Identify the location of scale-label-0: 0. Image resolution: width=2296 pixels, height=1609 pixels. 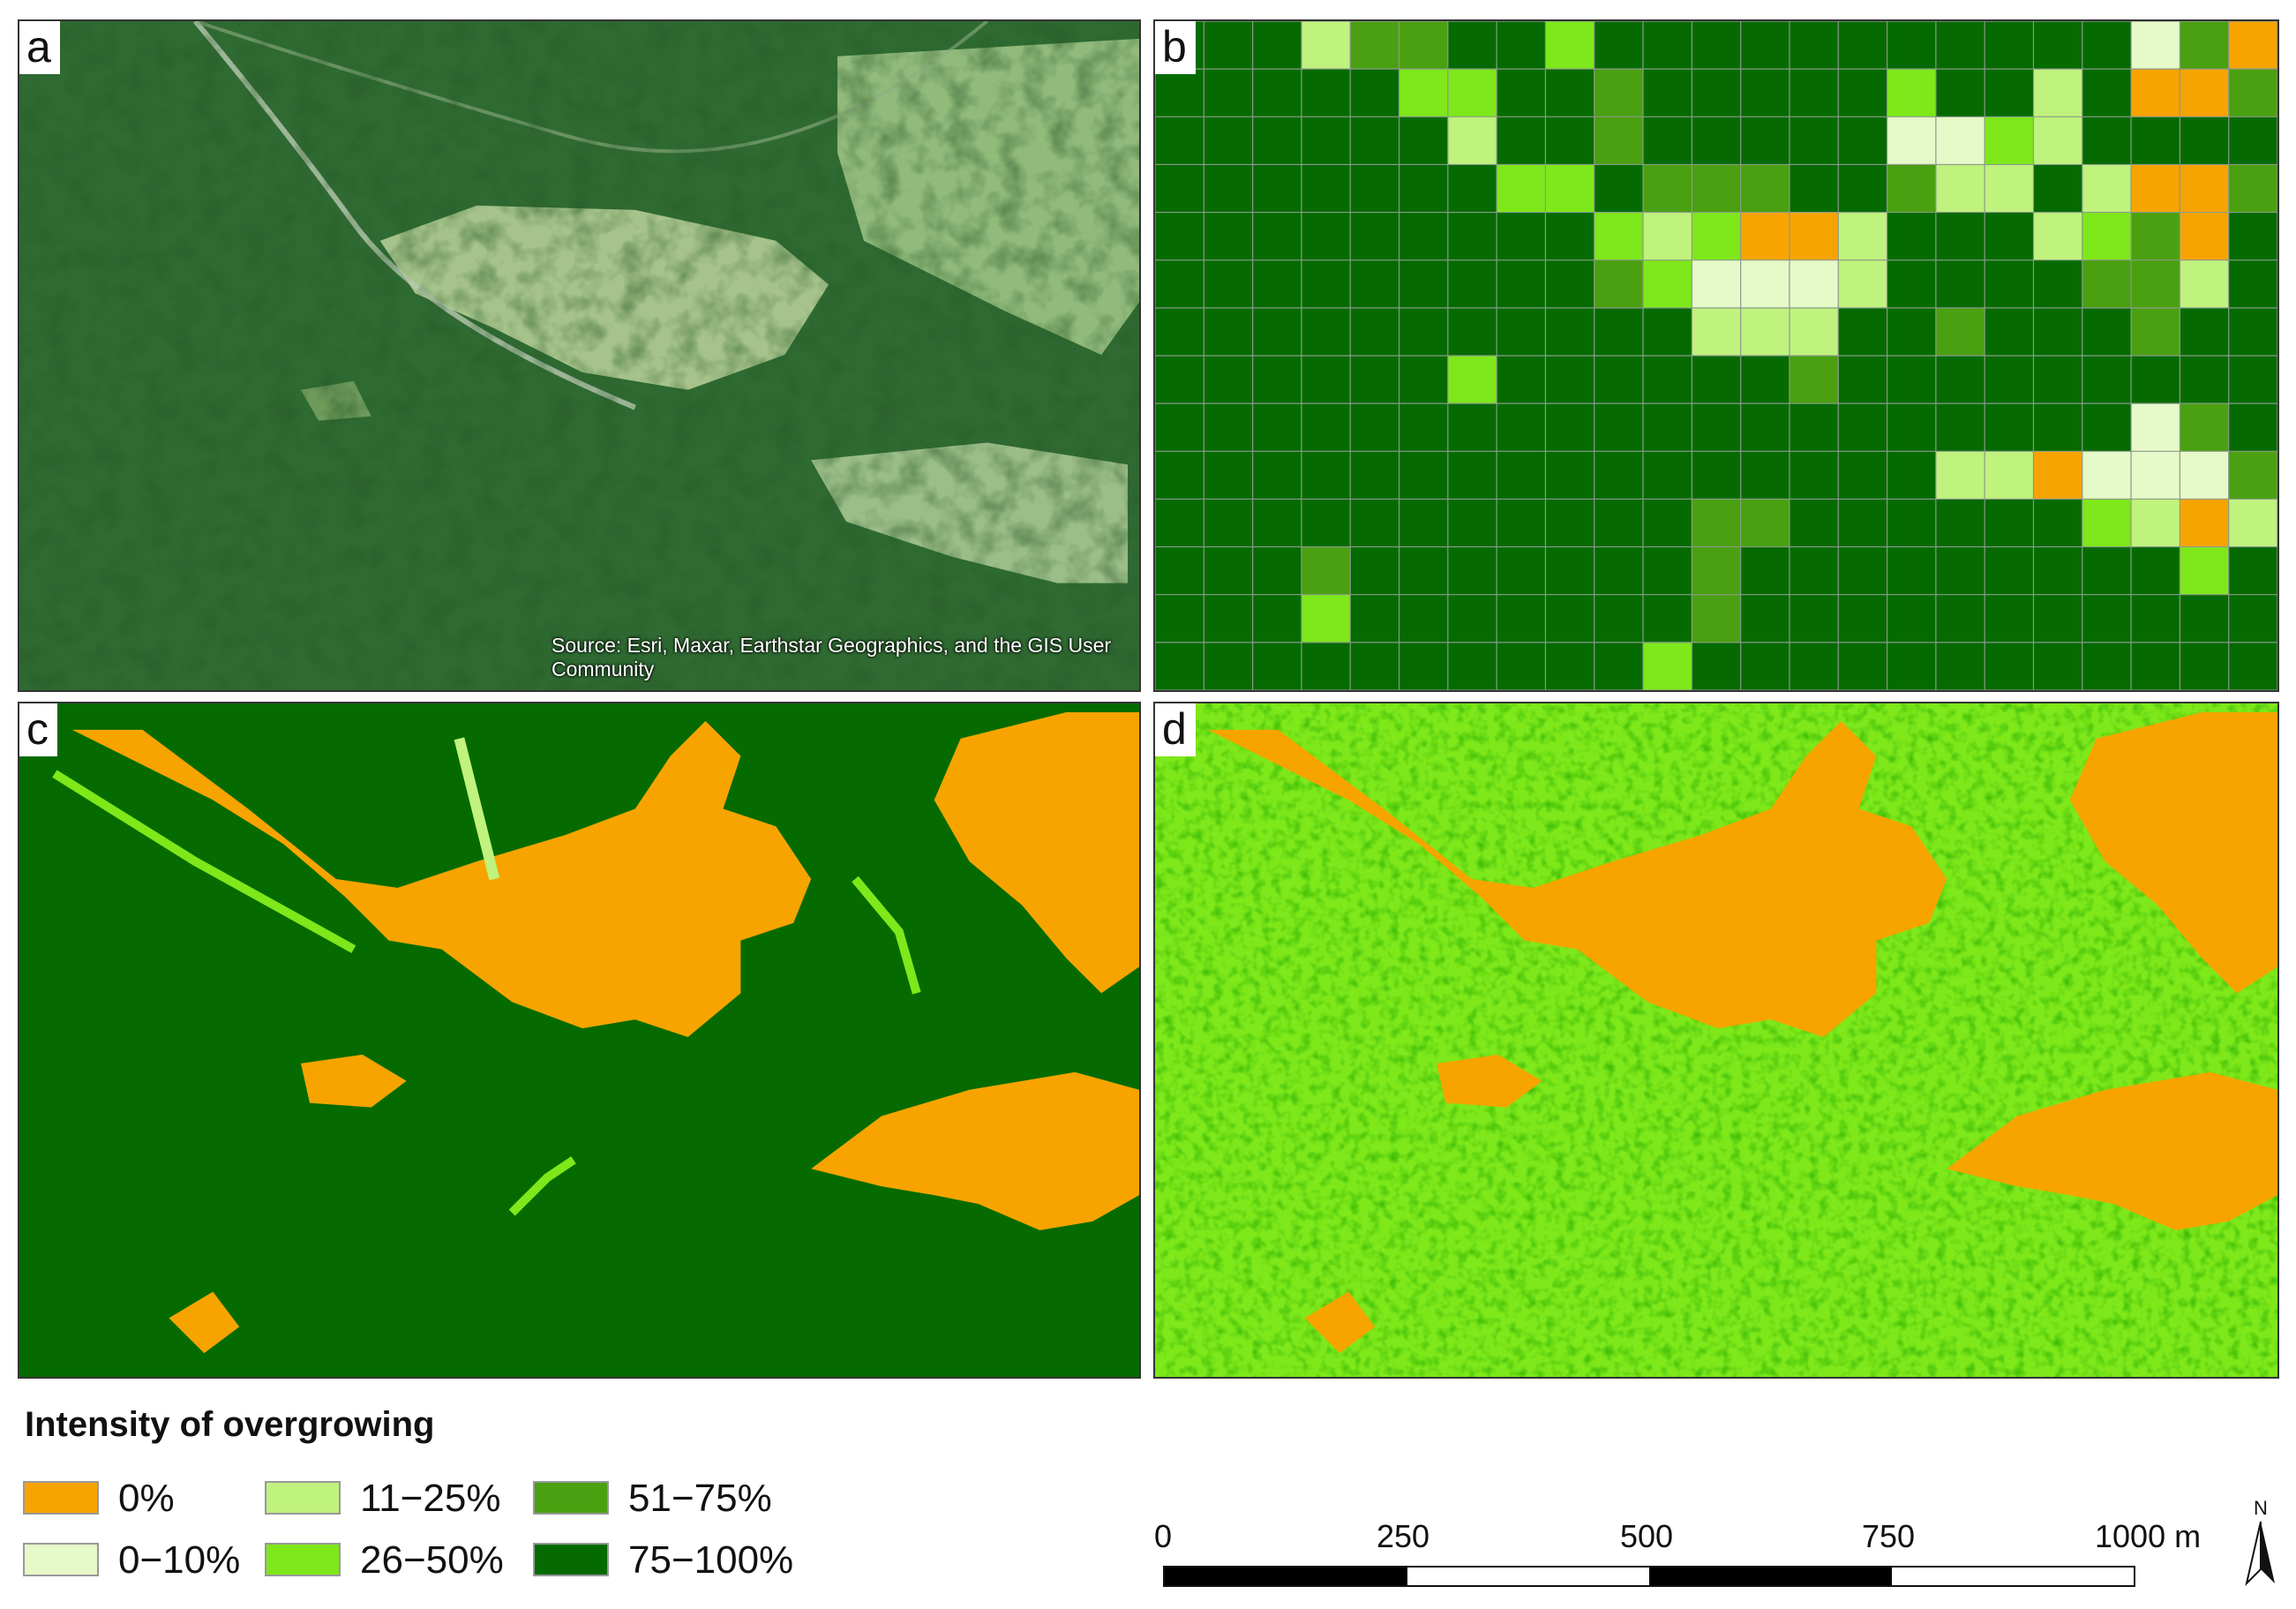
(1163, 1536).